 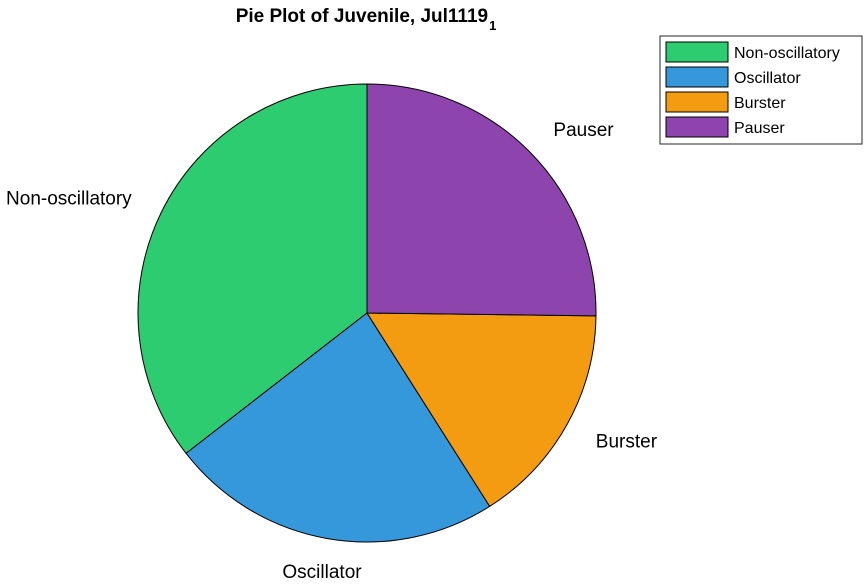 What do you see at coordinates (583, 130) in the screenshot?
I see `slice-label-pauser: Pauser` at bounding box center [583, 130].